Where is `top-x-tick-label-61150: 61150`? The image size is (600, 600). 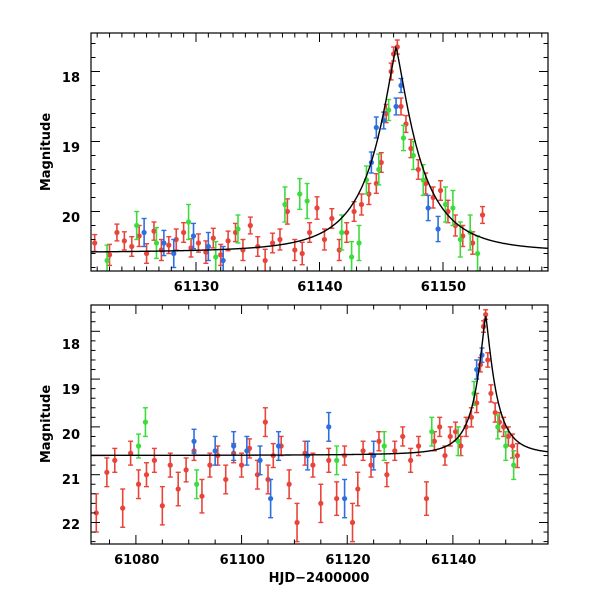 top-x-tick-label-61150: 61150 is located at coordinates (443, 287).